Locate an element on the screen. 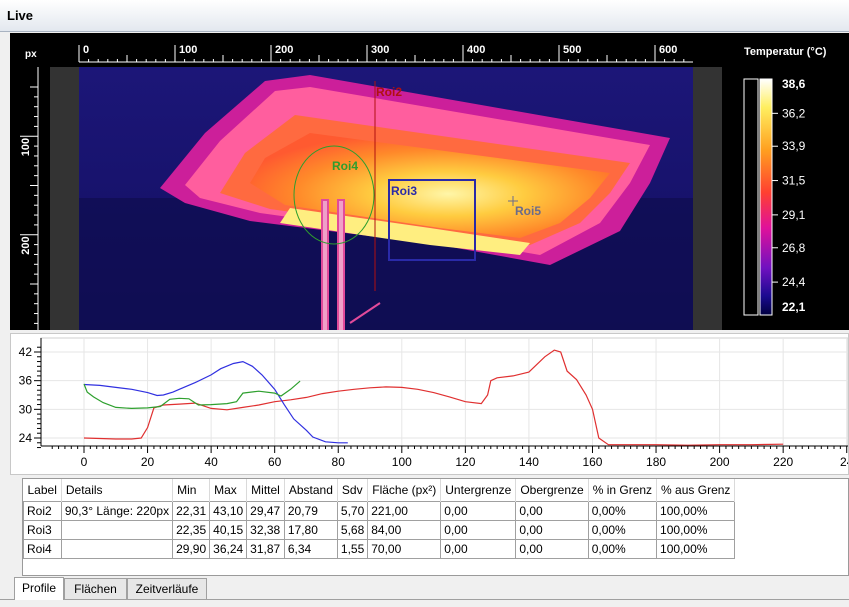 The height and width of the screenshot is (607, 849). x-ruler-label: 500 is located at coordinates (572, 50).